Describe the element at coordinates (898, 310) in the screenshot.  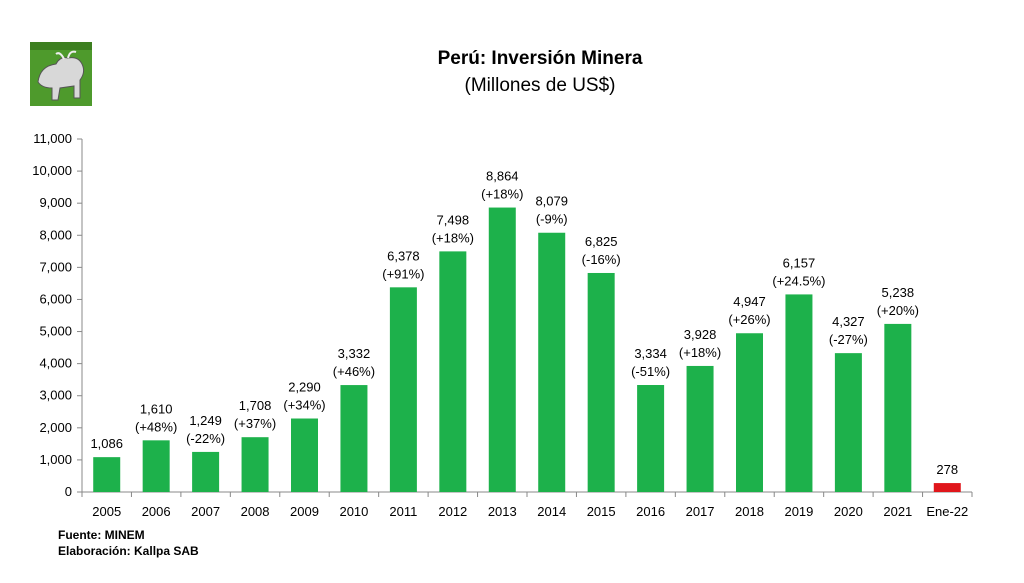
I see `data-label-change: (+20%)` at that location.